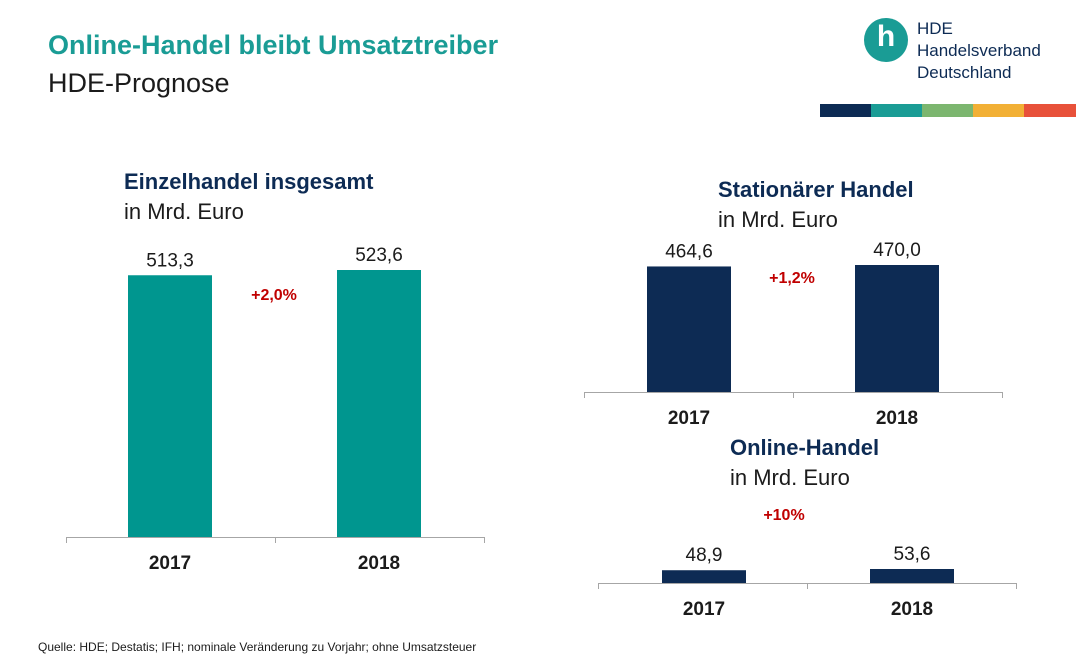 This screenshot has height=664, width=1076. I want to click on chart-2-title: Stationärer Handel, so click(816, 189).